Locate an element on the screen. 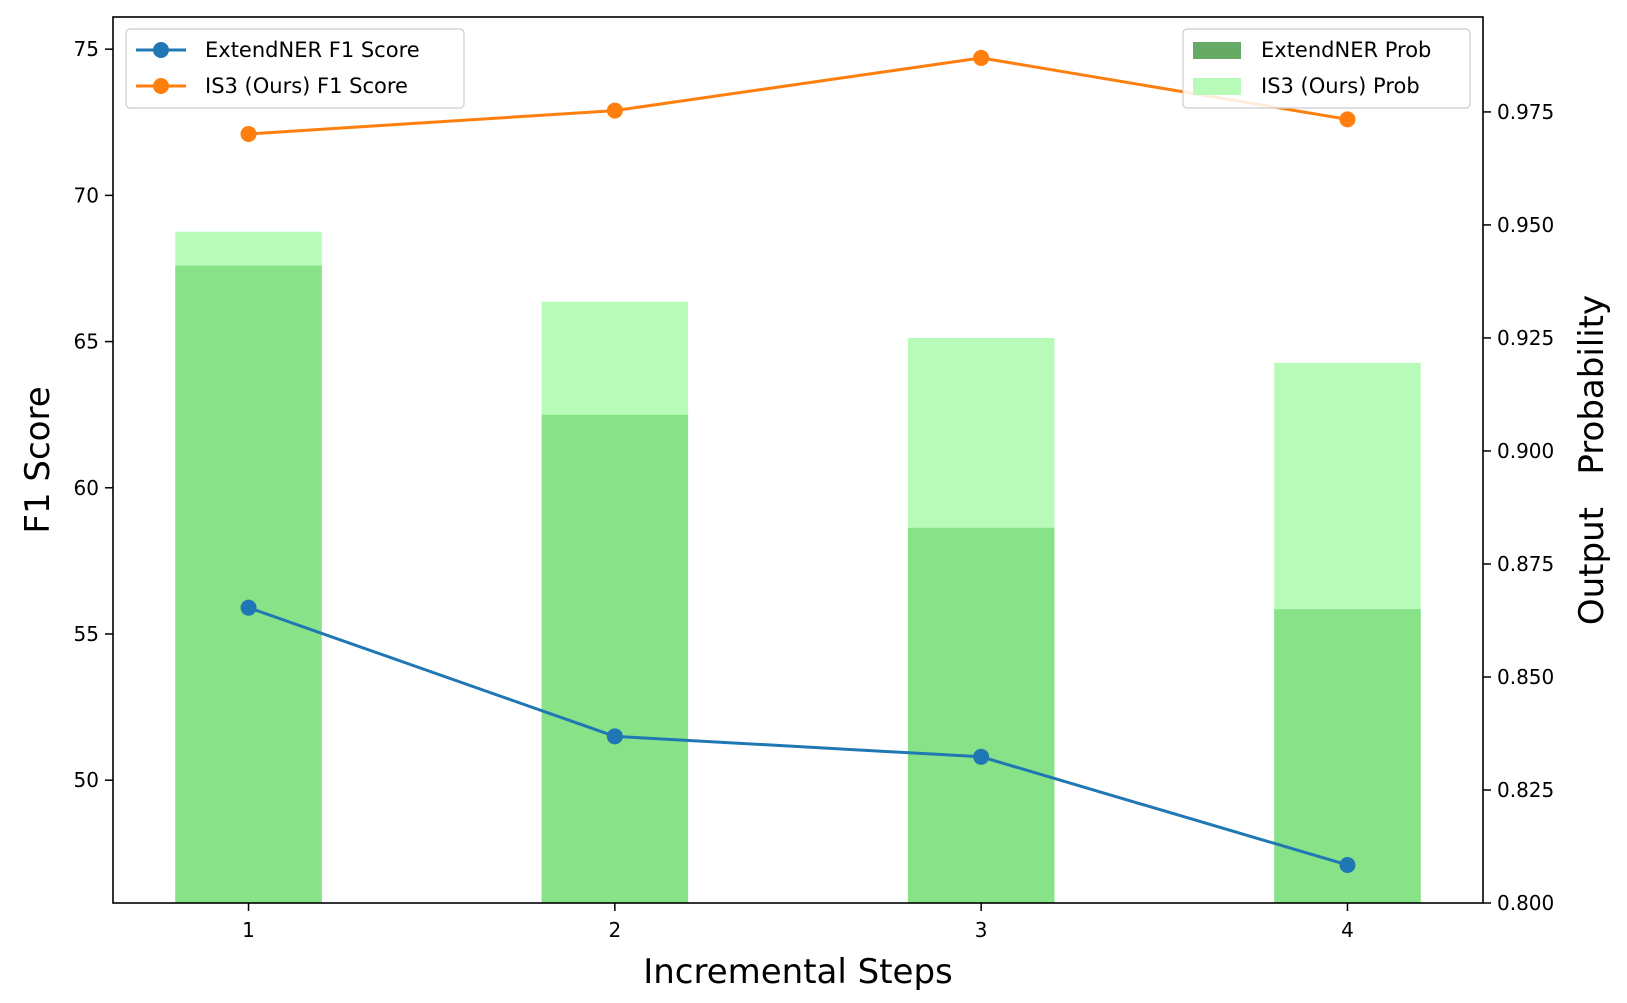 This screenshot has height=1003, width=1627. legend-is3-prob-label: IS3 (Ours) Prob is located at coordinates (1340, 86).